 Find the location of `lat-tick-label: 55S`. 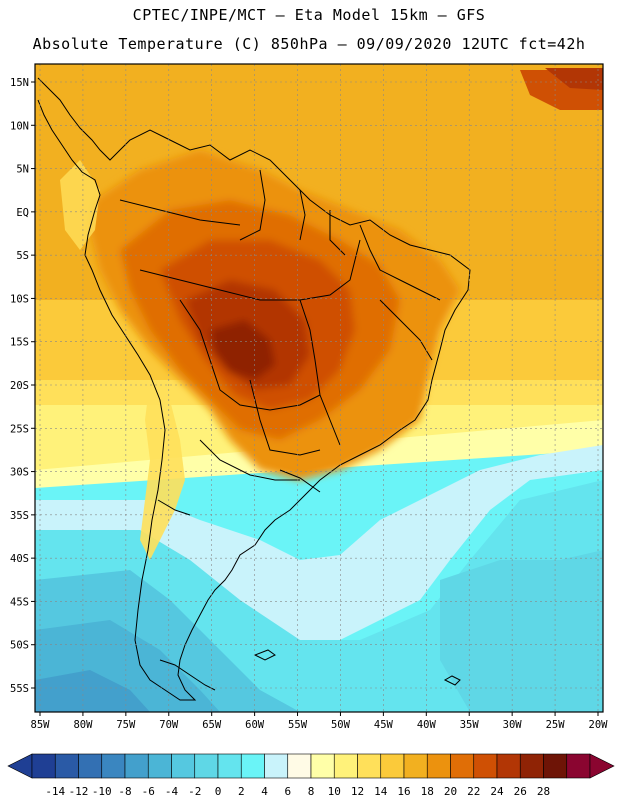

lat-tick-label: 55S is located at coordinates (19, 689).